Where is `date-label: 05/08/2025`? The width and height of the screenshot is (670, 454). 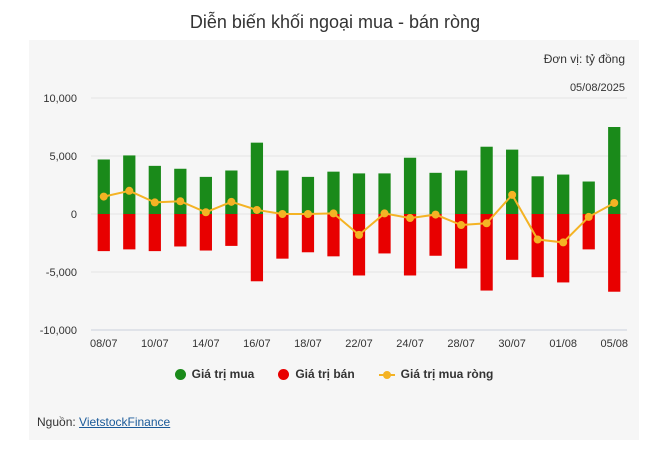
date-label: 05/08/2025 is located at coordinates (597, 88).